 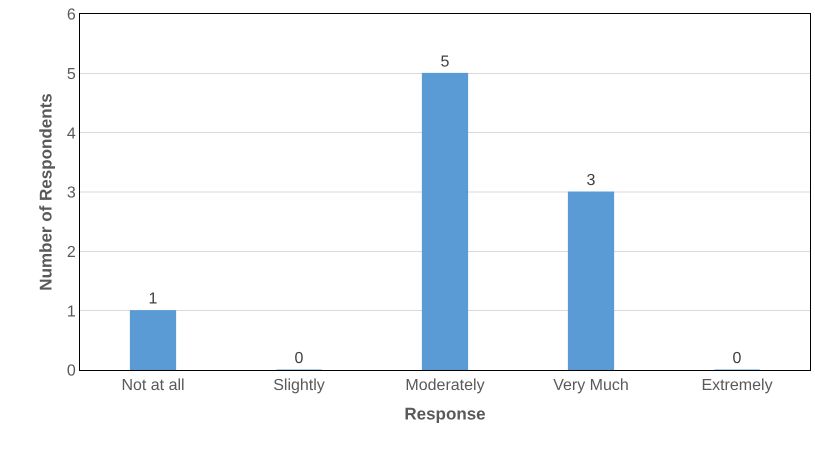 I want to click on y-tick-label: 5, so click(x=71, y=74).